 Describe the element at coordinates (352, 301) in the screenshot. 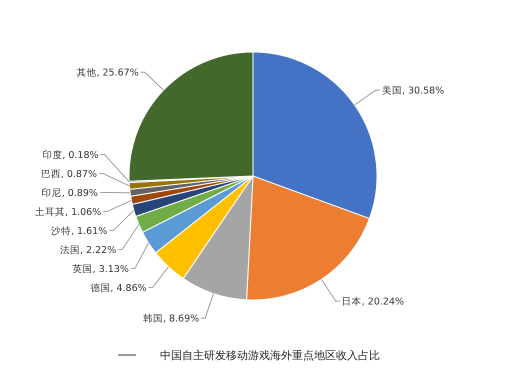

I see `slice-label: 日本` at that location.